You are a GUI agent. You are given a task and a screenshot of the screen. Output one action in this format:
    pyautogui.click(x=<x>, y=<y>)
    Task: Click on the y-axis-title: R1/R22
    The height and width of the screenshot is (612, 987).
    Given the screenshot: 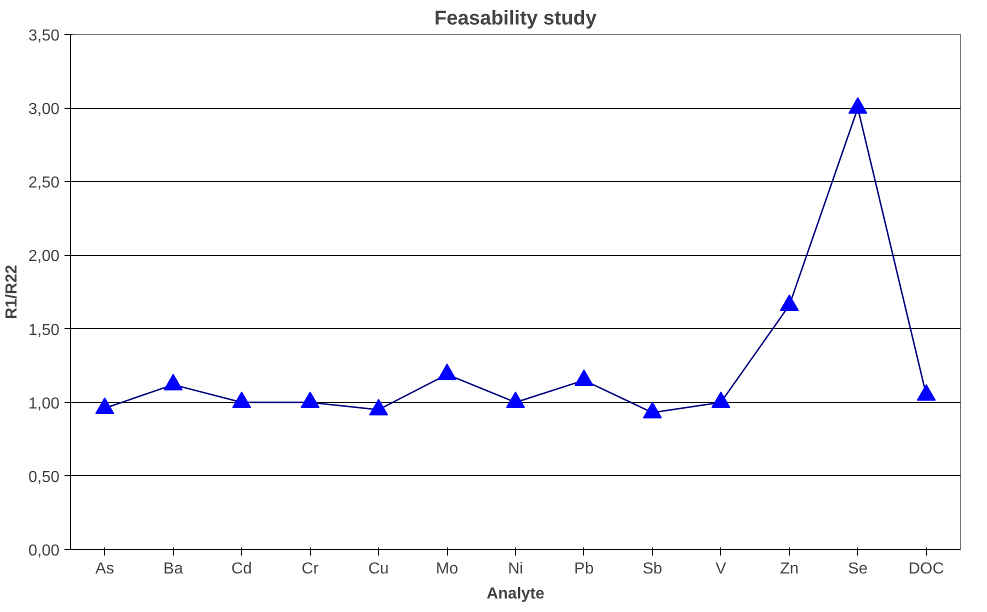 What is the action you would take?
    pyautogui.click(x=11, y=292)
    